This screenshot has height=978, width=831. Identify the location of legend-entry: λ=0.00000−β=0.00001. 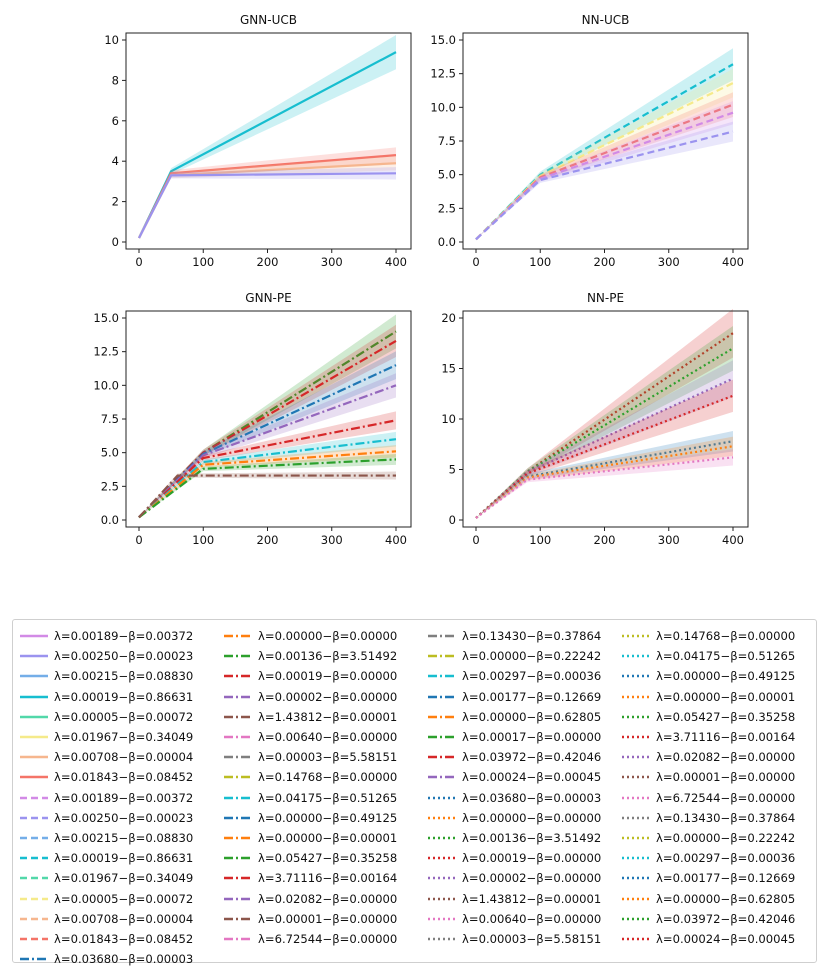
(708, 697).